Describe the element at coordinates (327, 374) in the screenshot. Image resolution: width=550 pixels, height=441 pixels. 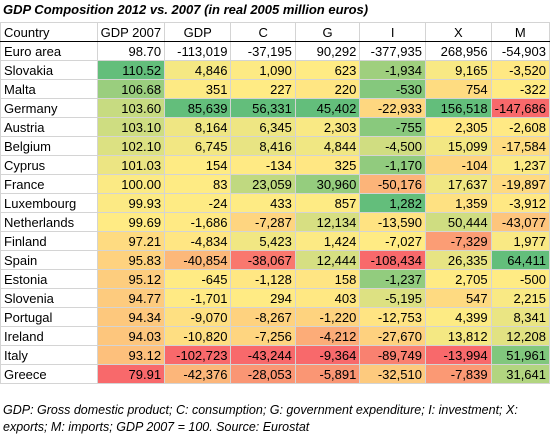
I see `value-cell: -5,891` at that location.